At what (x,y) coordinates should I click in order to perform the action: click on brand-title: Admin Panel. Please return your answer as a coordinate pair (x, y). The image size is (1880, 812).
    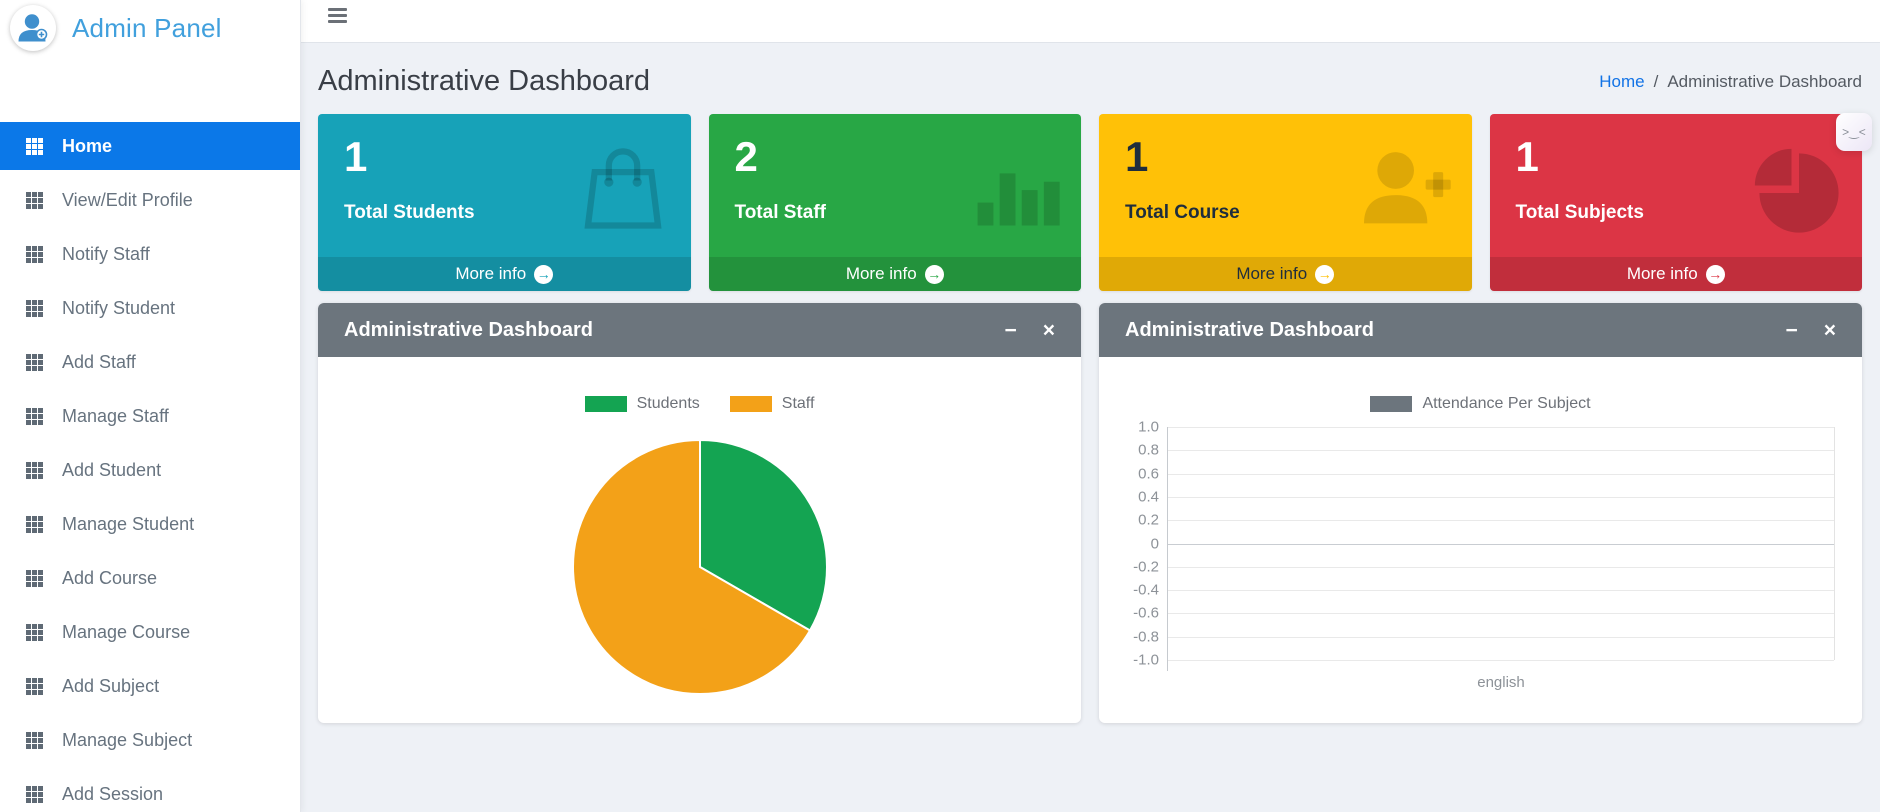
    Looking at the image, I should click on (147, 27).